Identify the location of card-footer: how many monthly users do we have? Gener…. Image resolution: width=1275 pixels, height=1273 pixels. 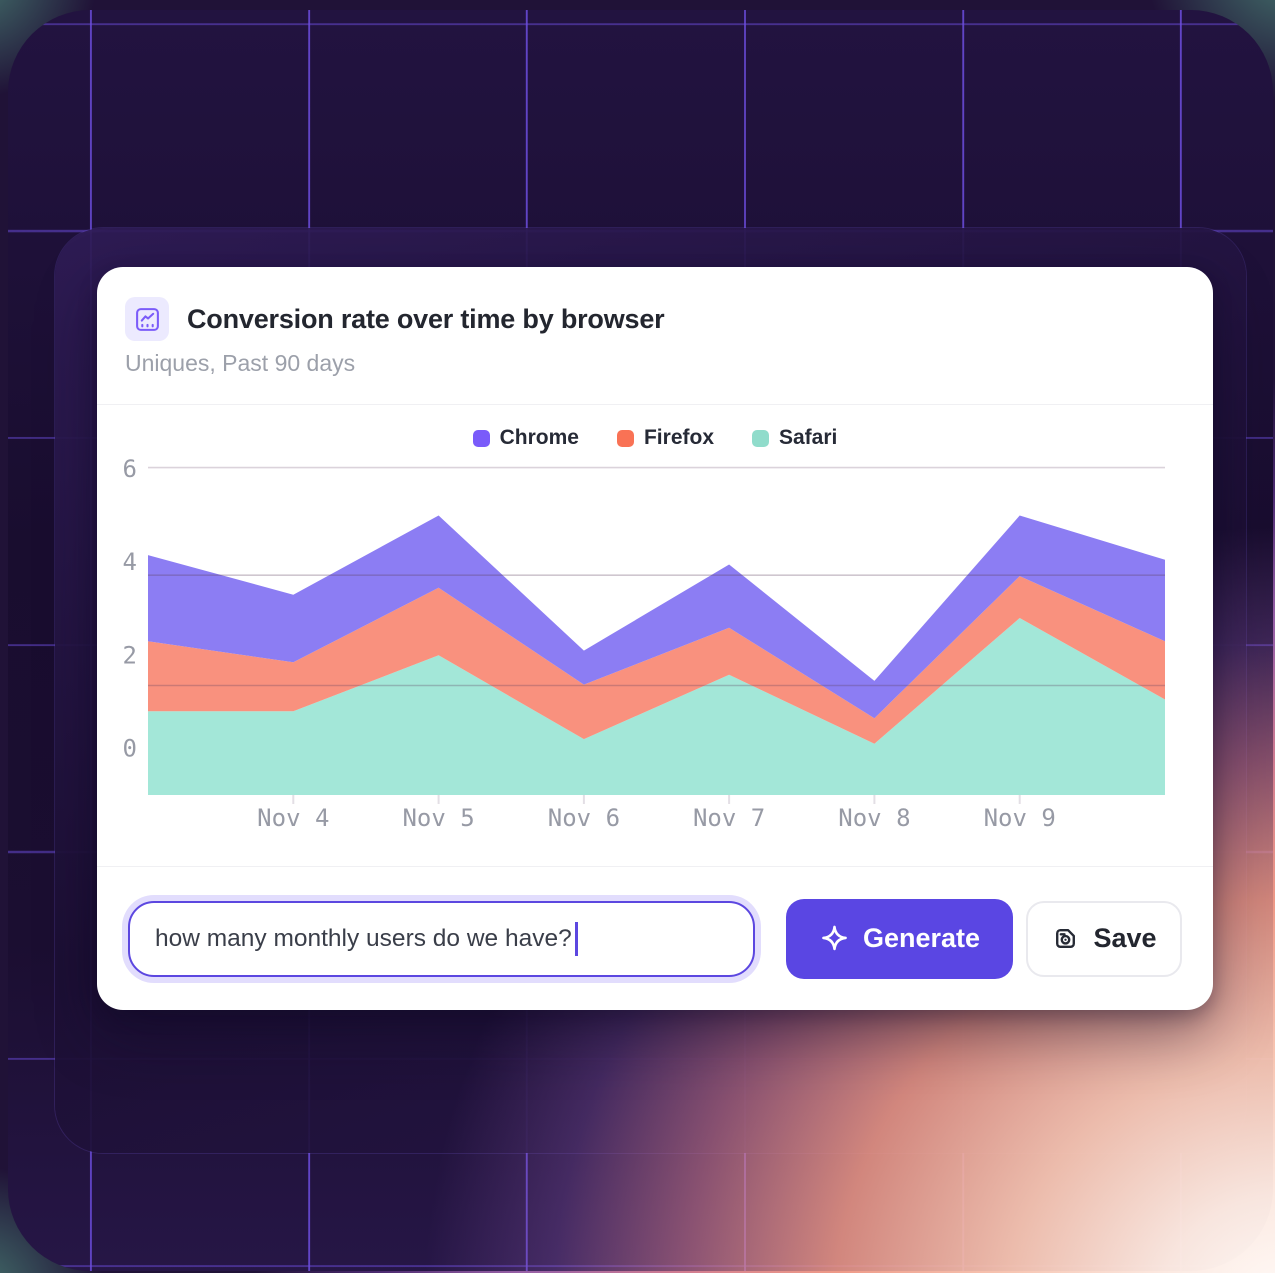
(655, 938).